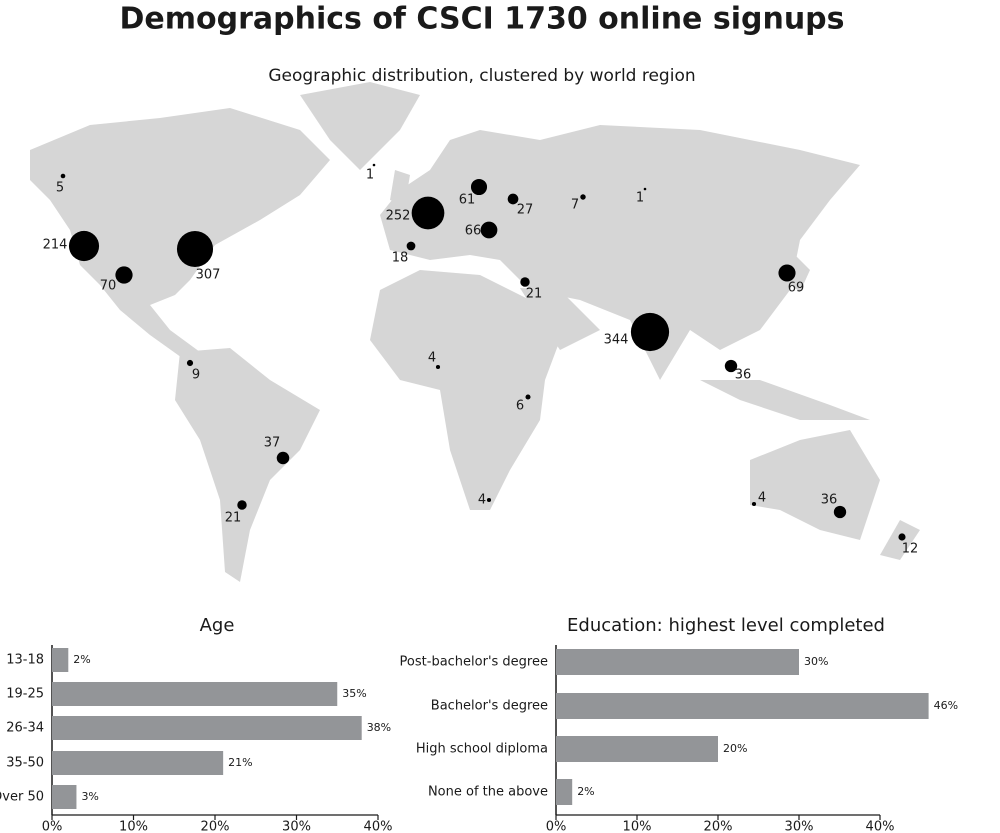 This screenshot has width=1000, height=833. Describe the element at coordinates (815, 485) in the screenshot. I see `australia` at that location.